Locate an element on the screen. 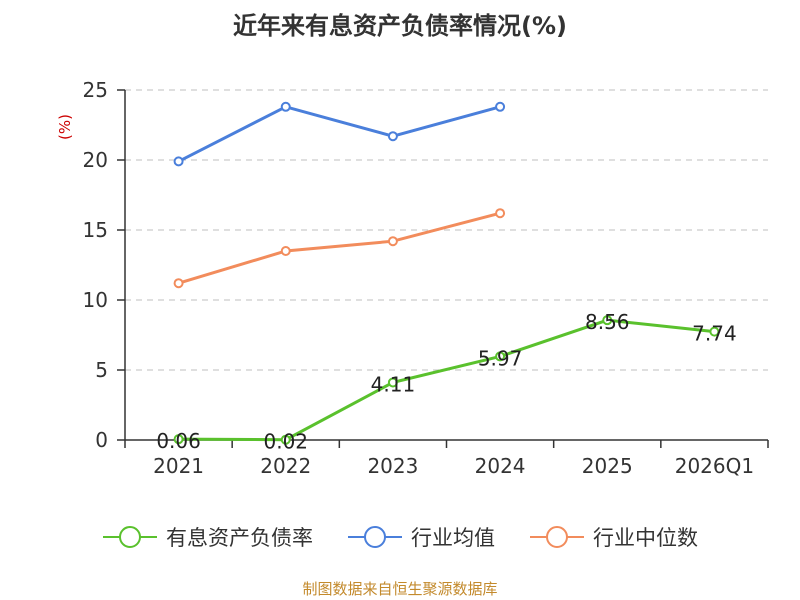 The image size is (800, 600). x-tick-label: 2021 is located at coordinates (178, 466).